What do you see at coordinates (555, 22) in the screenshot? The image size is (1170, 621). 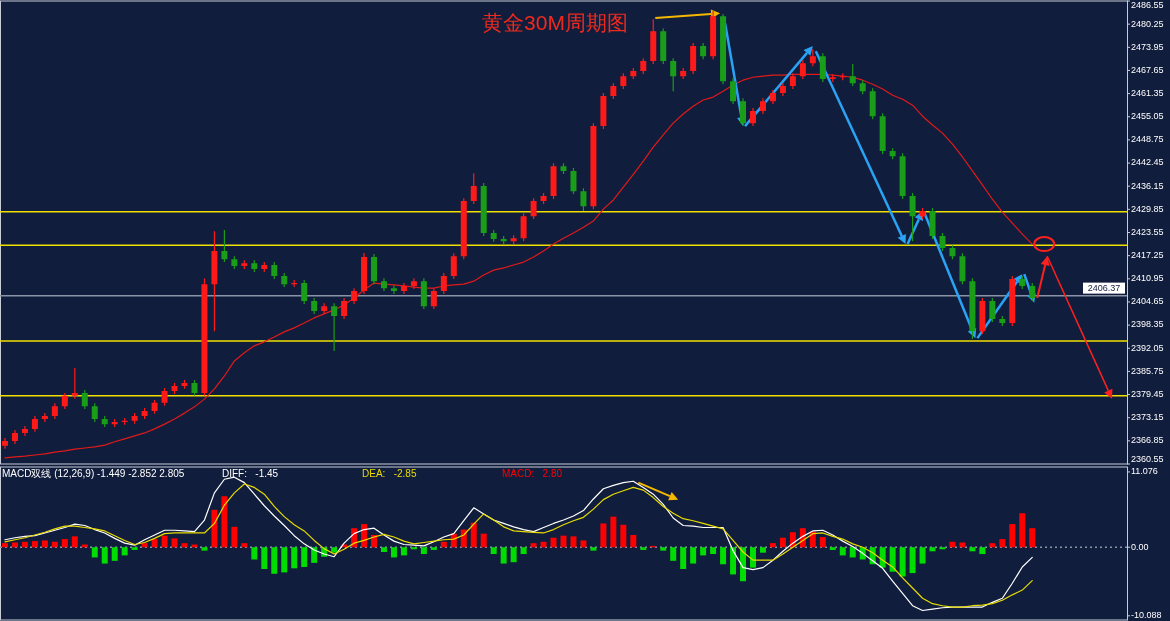 I see `text: 黄金30M周期图` at bounding box center [555, 22].